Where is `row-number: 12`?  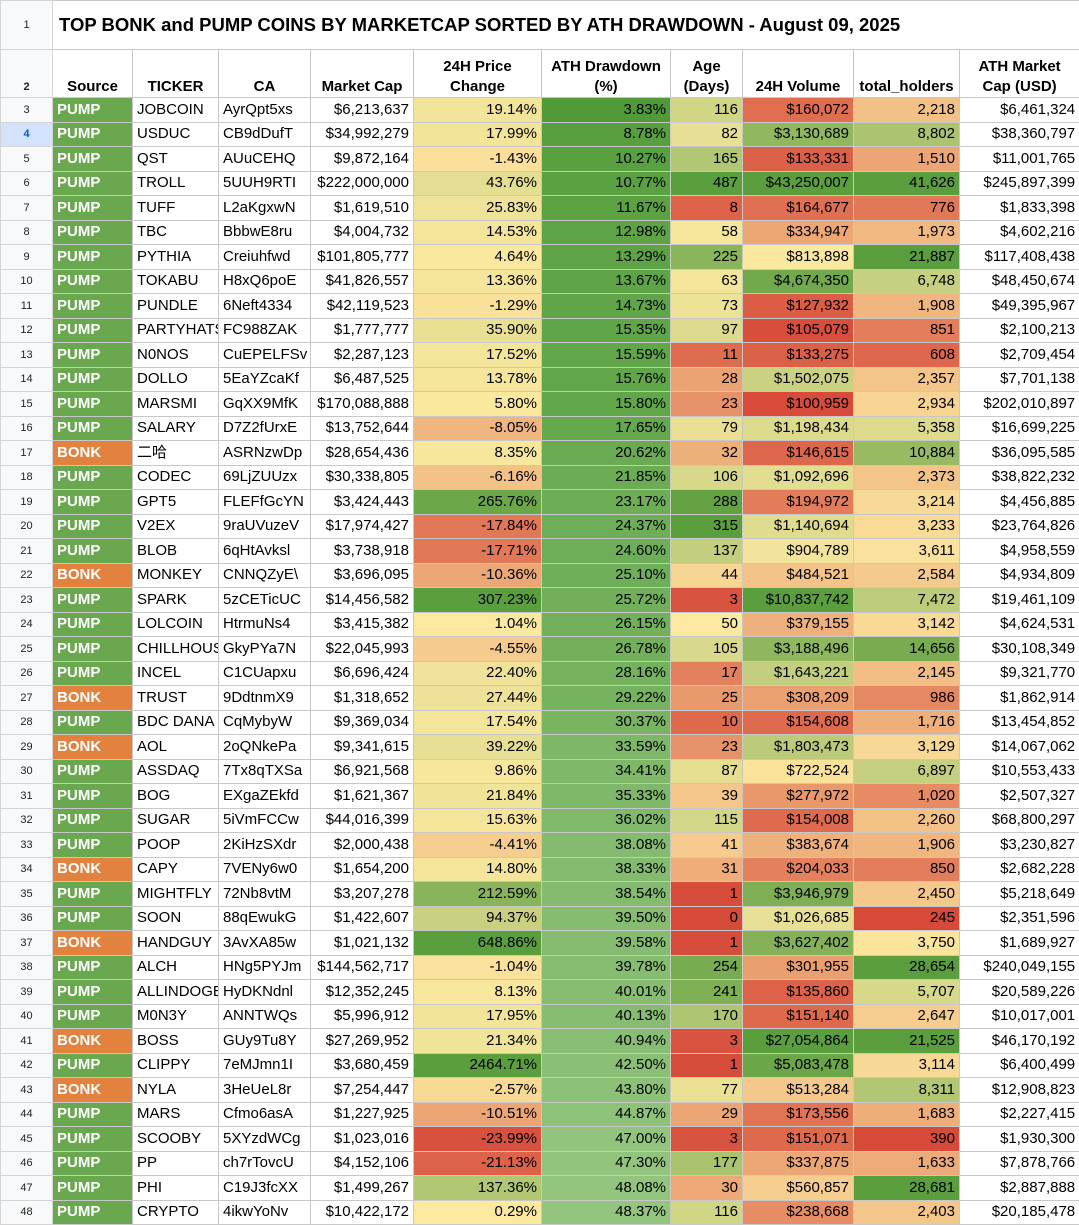 row-number: 12 is located at coordinates (27, 330).